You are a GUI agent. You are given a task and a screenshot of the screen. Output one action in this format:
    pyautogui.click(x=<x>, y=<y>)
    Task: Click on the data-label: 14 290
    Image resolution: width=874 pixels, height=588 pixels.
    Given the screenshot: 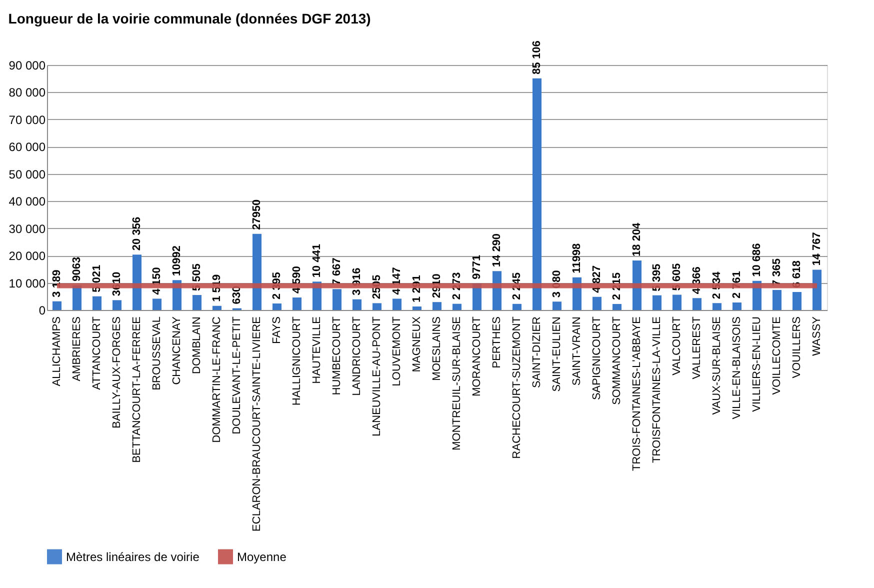 What is the action you would take?
    pyautogui.click(x=497, y=250)
    